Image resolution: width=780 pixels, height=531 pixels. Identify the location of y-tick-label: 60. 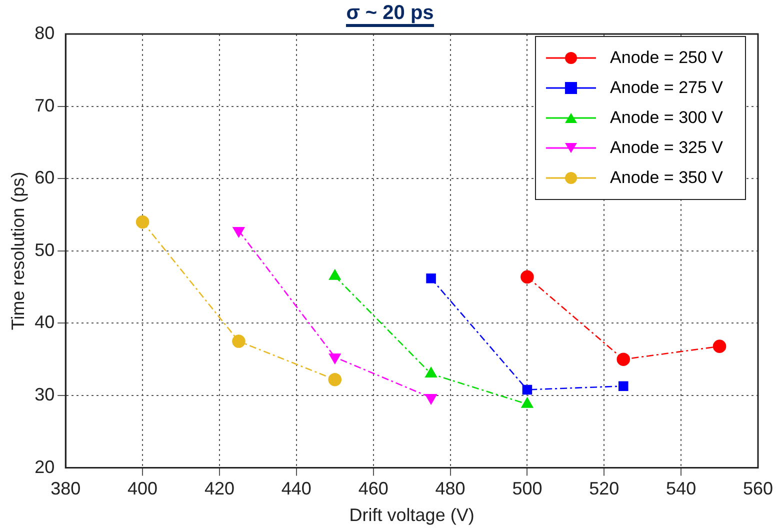
(44, 178).